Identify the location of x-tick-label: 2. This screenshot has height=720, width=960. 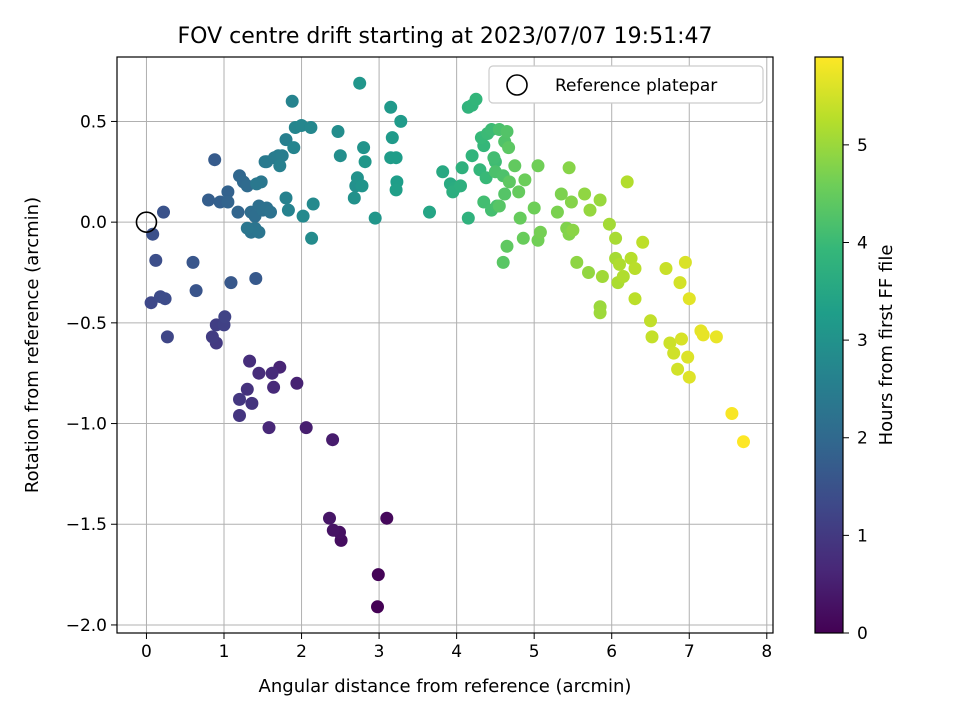
(301, 652).